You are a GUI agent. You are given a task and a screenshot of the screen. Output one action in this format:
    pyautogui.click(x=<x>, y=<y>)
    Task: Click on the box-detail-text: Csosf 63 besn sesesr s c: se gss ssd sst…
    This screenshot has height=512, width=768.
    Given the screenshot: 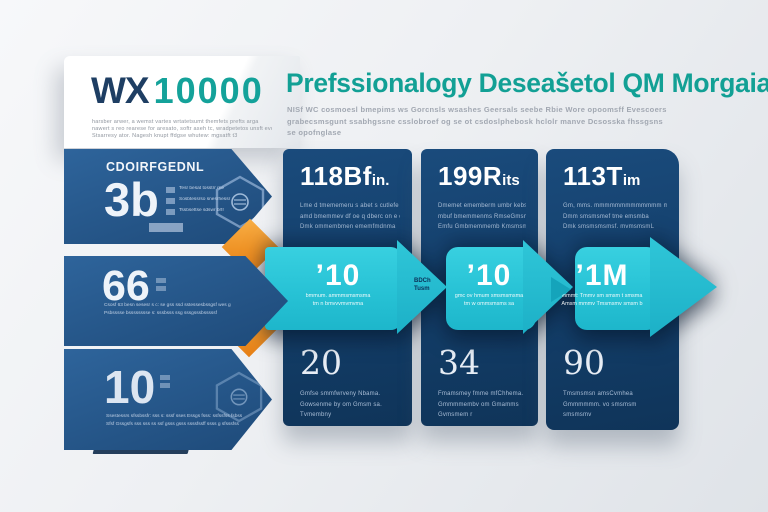 What is the action you would take?
    pyautogui.click(x=167, y=305)
    